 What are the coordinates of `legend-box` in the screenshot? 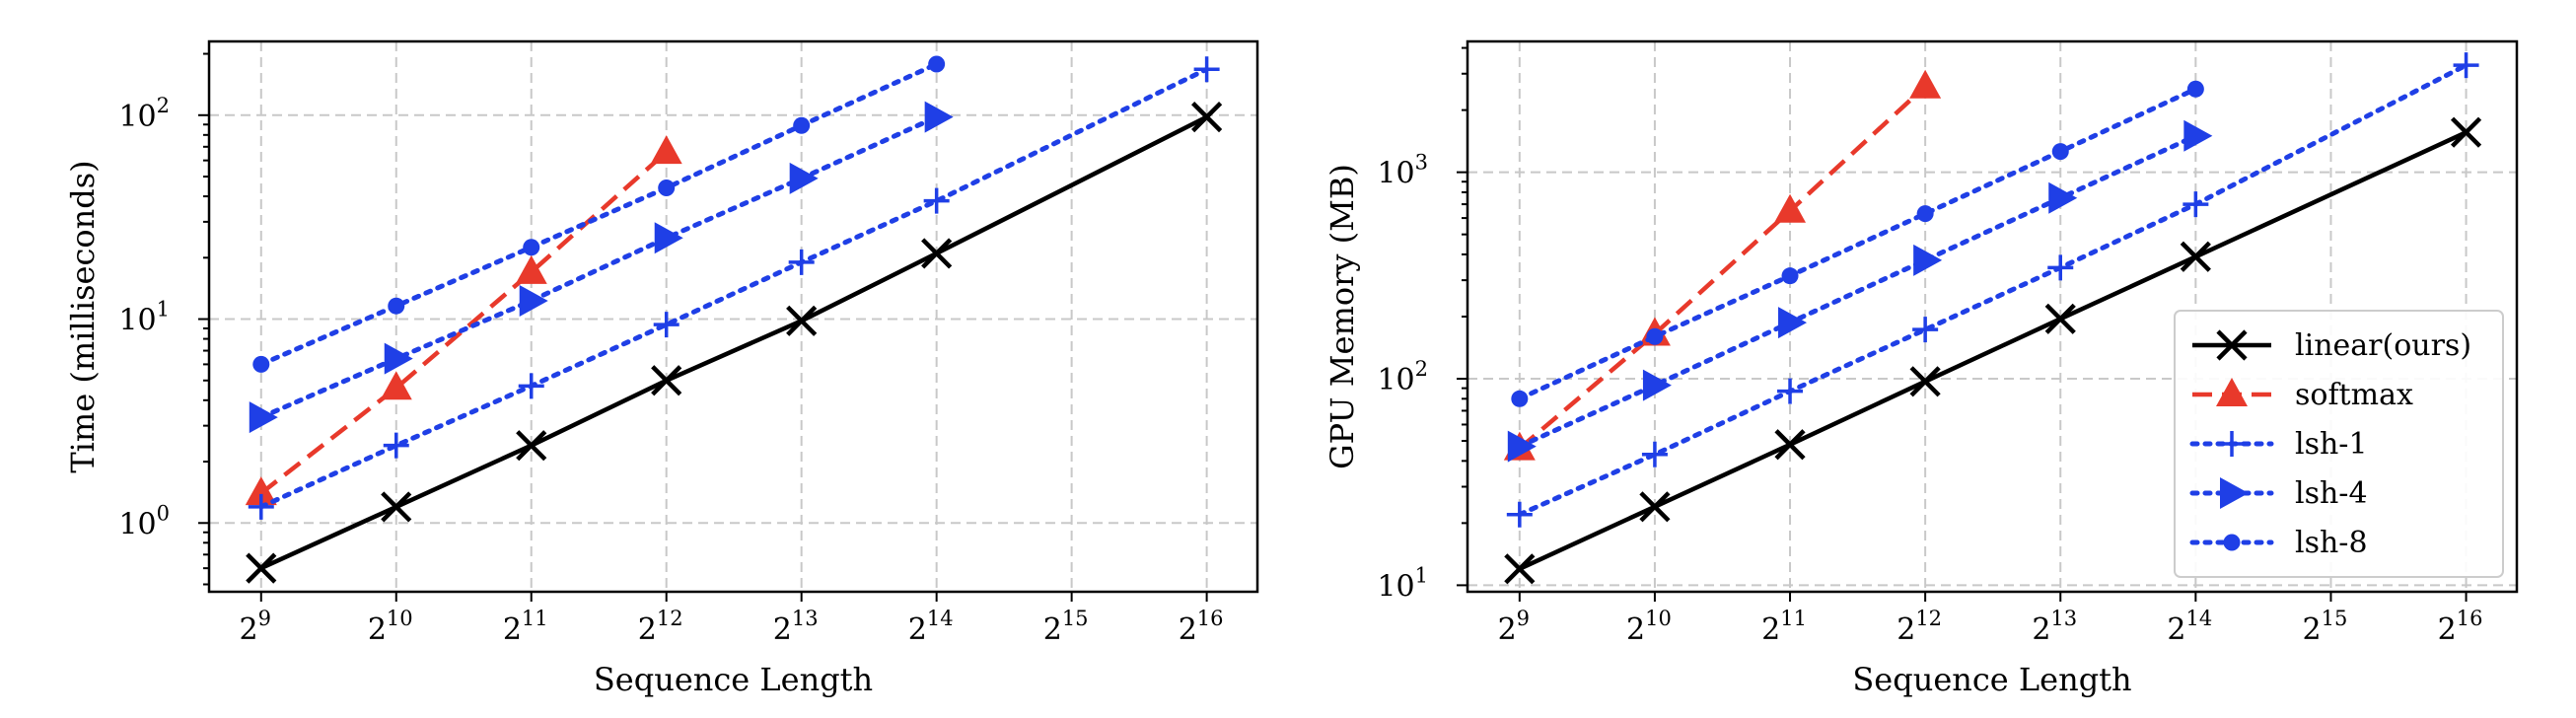 It's located at (2339, 444).